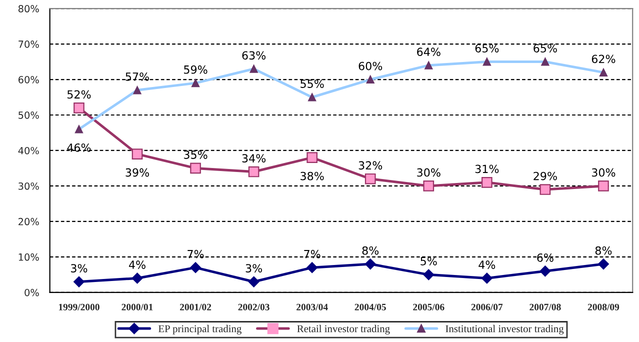 This screenshot has height=342, width=639. Describe the element at coordinates (196, 307) in the screenshot. I see `x-tick-label: 2001/02` at that location.